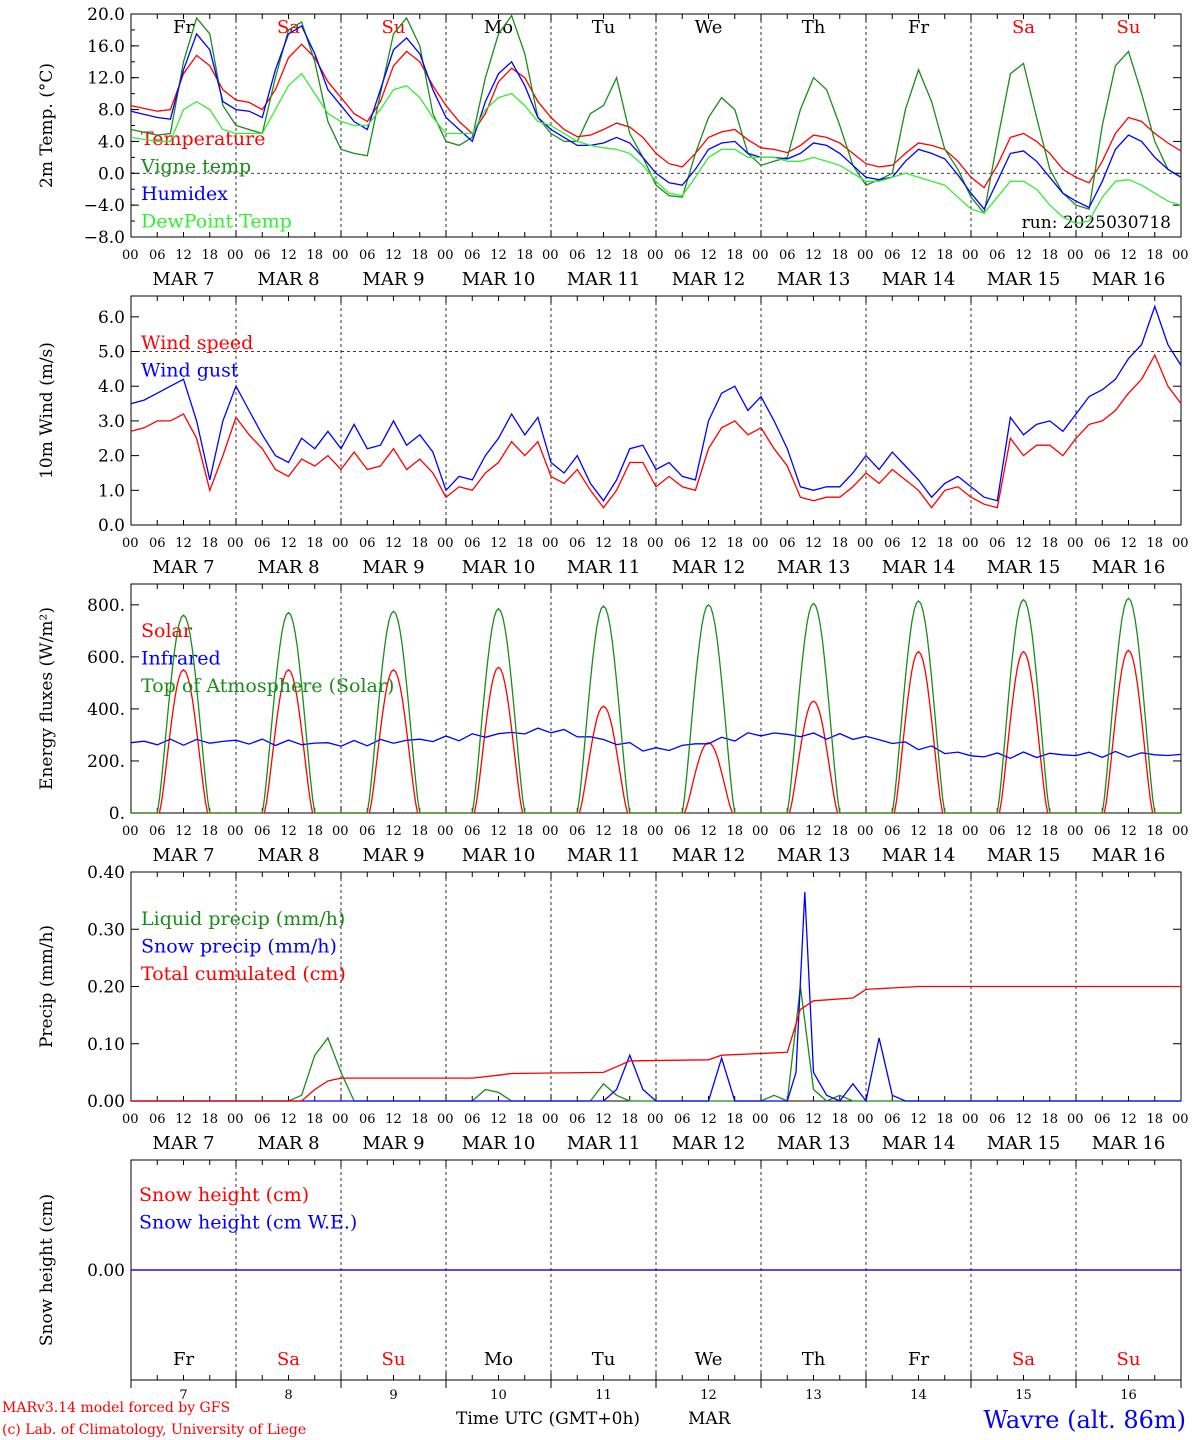 The image size is (1194, 1440). I want to click on y-tick-label: −8.0, so click(104, 238).